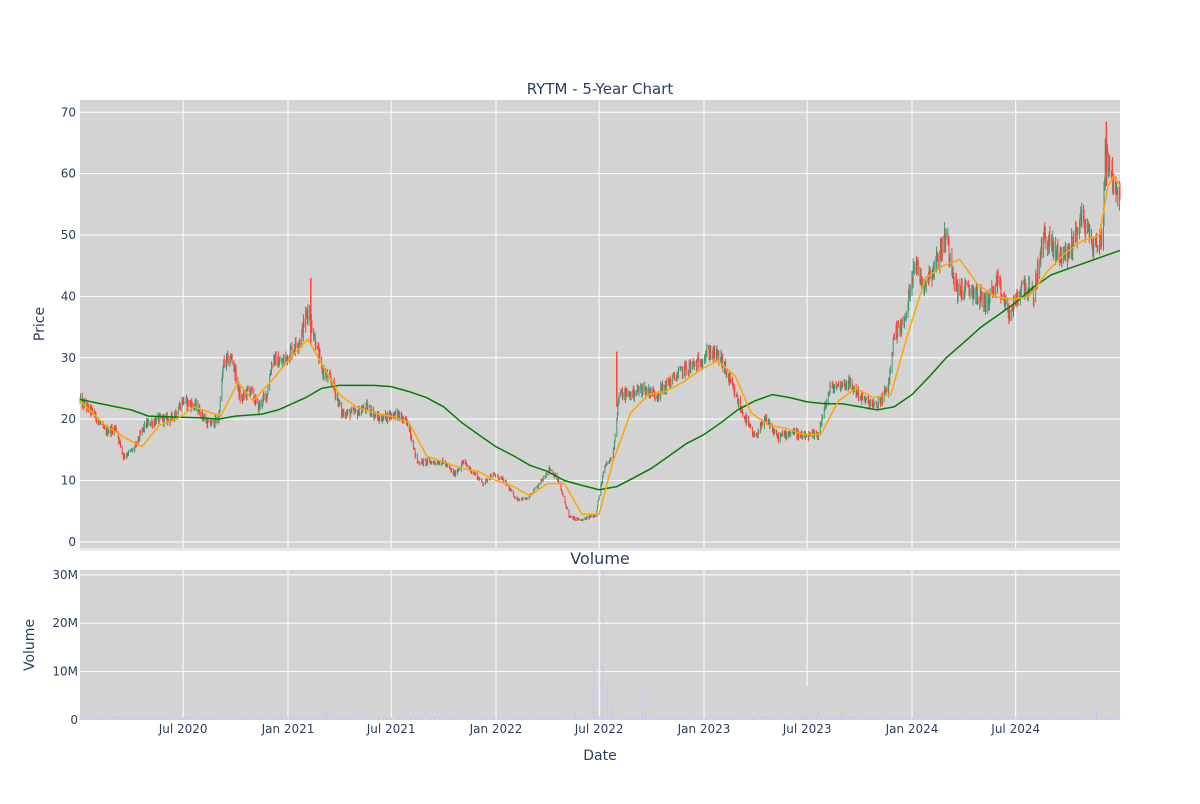 The width and height of the screenshot is (1200, 804). Describe the element at coordinates (288, 729) in the screenshot. I see `date-tick-label: Jan 2021` at that location.